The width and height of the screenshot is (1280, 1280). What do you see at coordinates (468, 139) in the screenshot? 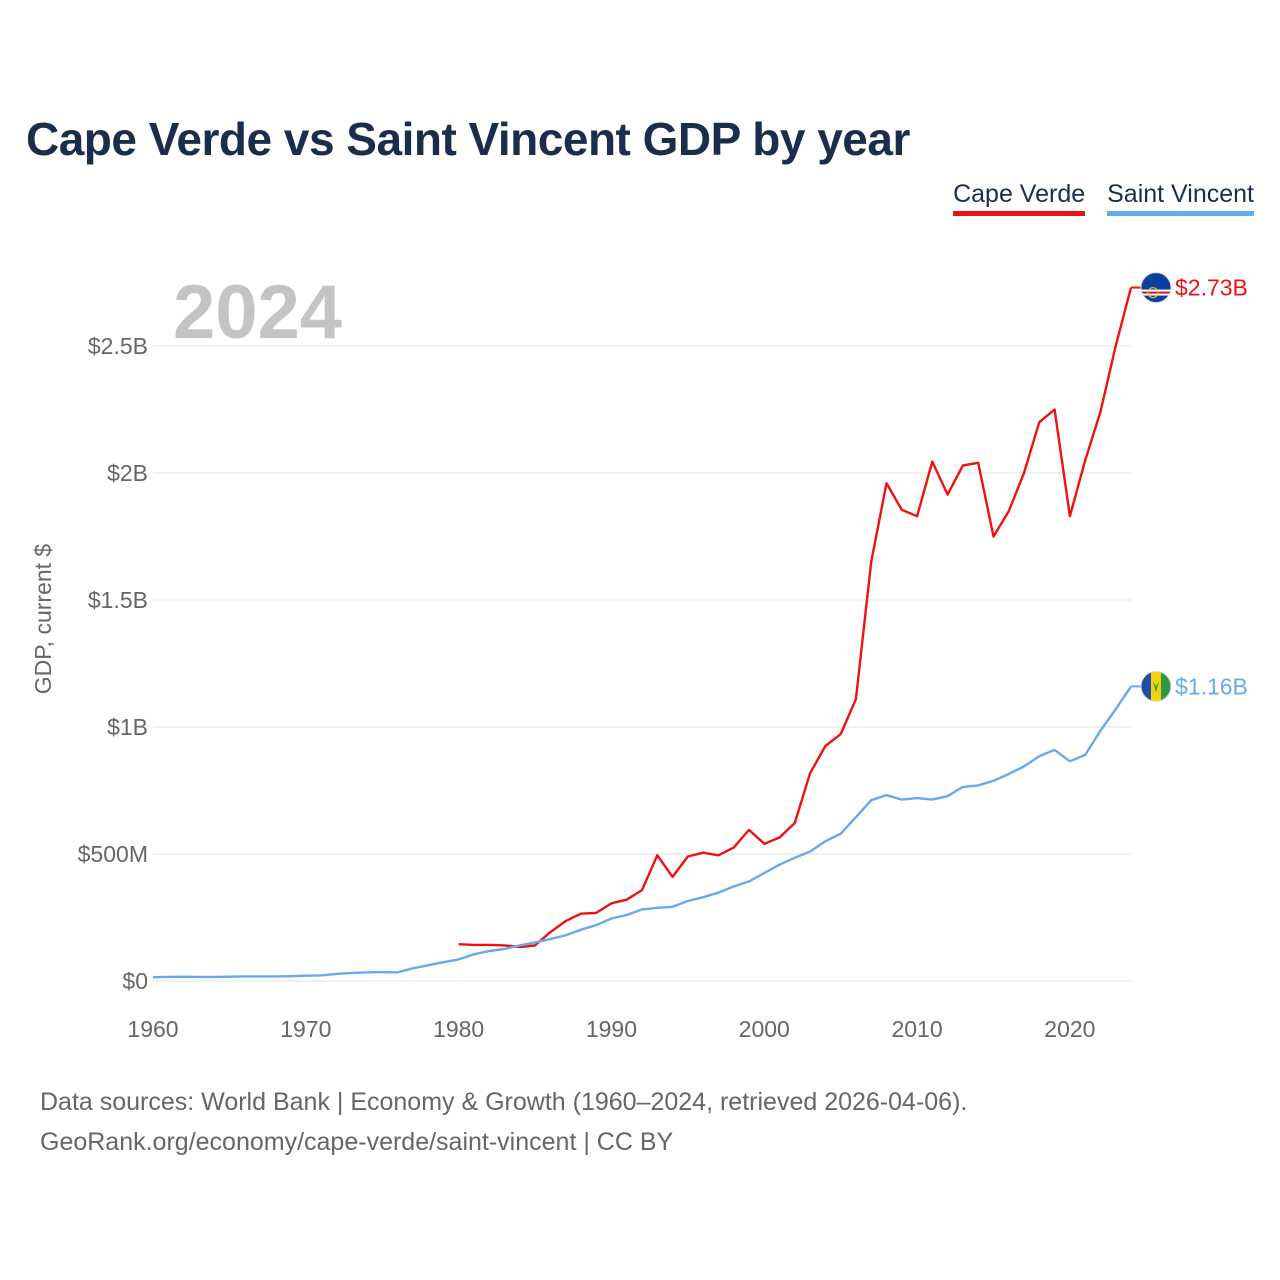
I see `chart-title: Cape Verde vs Saint Vincent GDP by year` at bounding box center [468, 139].